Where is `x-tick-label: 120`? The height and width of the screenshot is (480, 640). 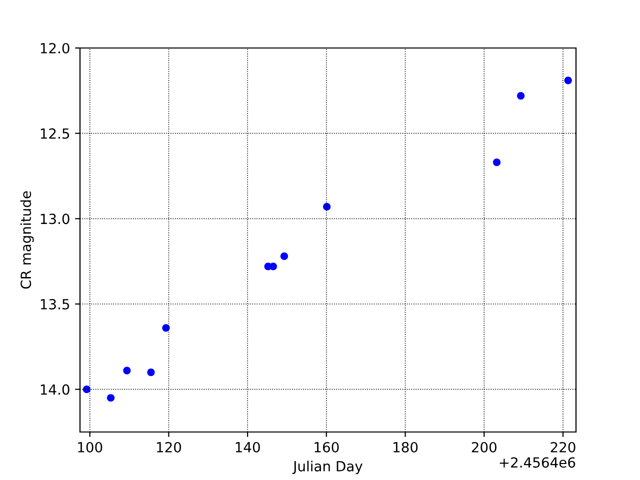
x-tick-label: 120 is located at coordinates (169, 447).